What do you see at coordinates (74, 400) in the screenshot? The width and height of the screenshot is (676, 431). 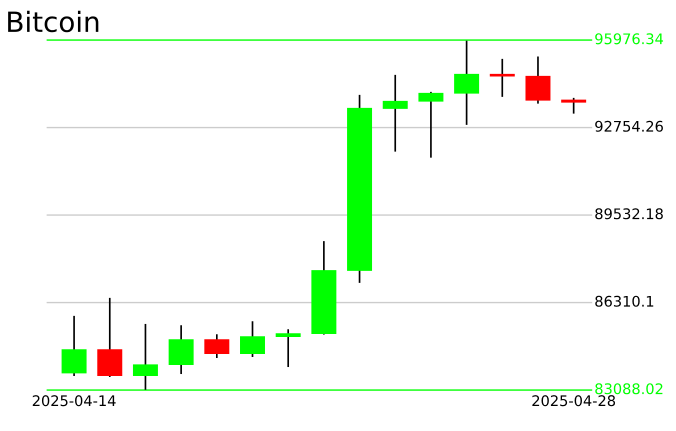 I see `x-tick-label: 2025-04-14` at bounding box center [74, 400].